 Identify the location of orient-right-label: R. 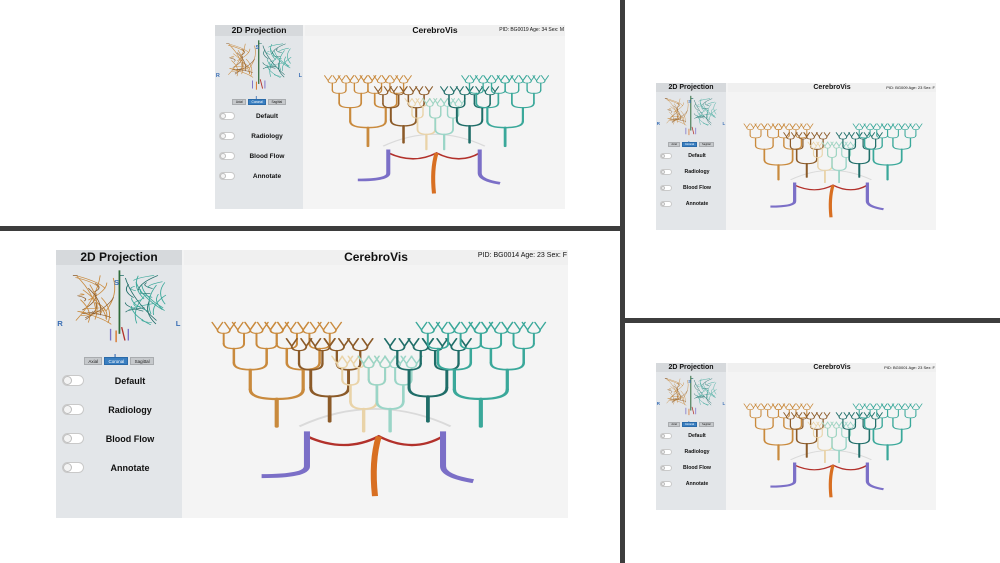
(658, 404).